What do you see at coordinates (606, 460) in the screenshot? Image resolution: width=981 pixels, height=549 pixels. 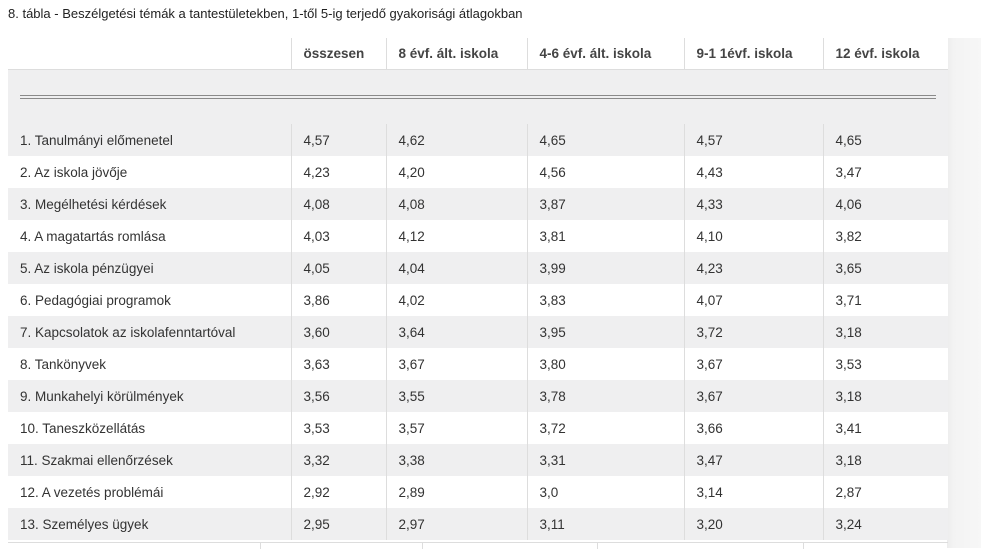 I see `value-cell: 3,31` at bounding box center [606, 460].